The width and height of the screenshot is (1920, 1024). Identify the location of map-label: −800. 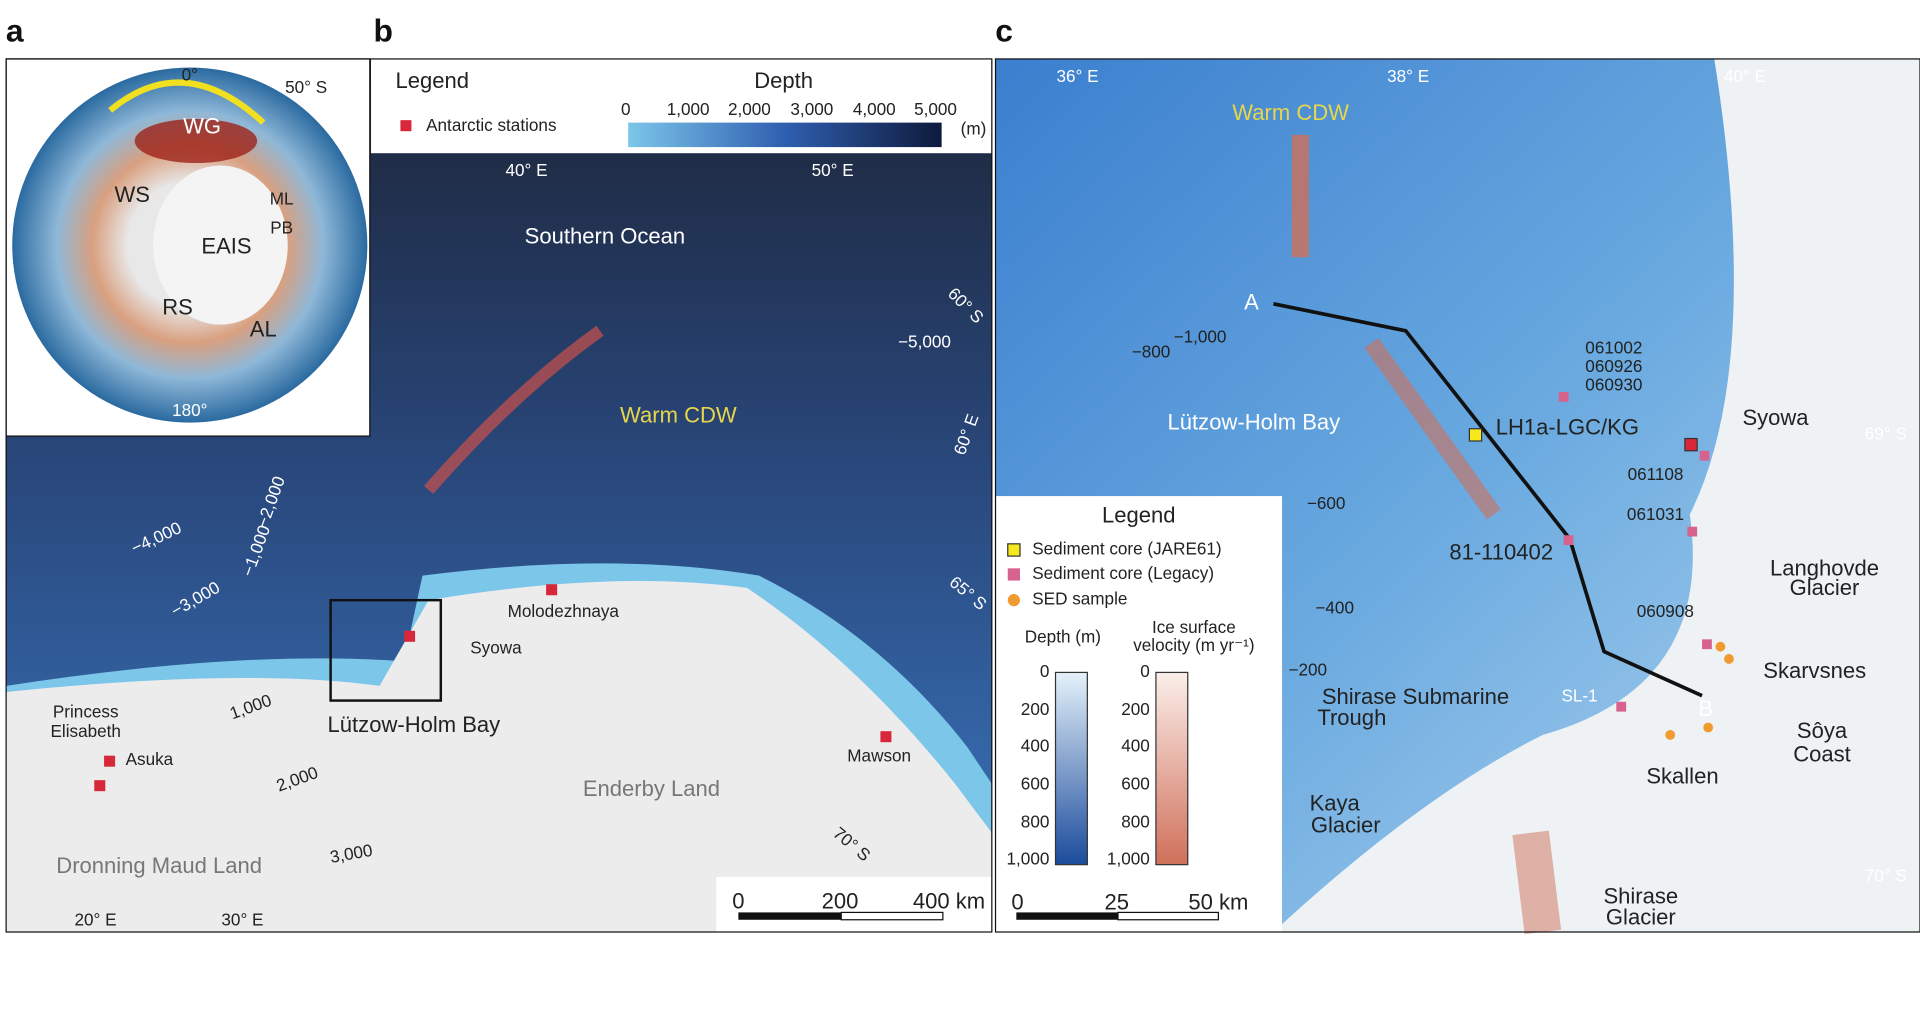
(1151, 351).